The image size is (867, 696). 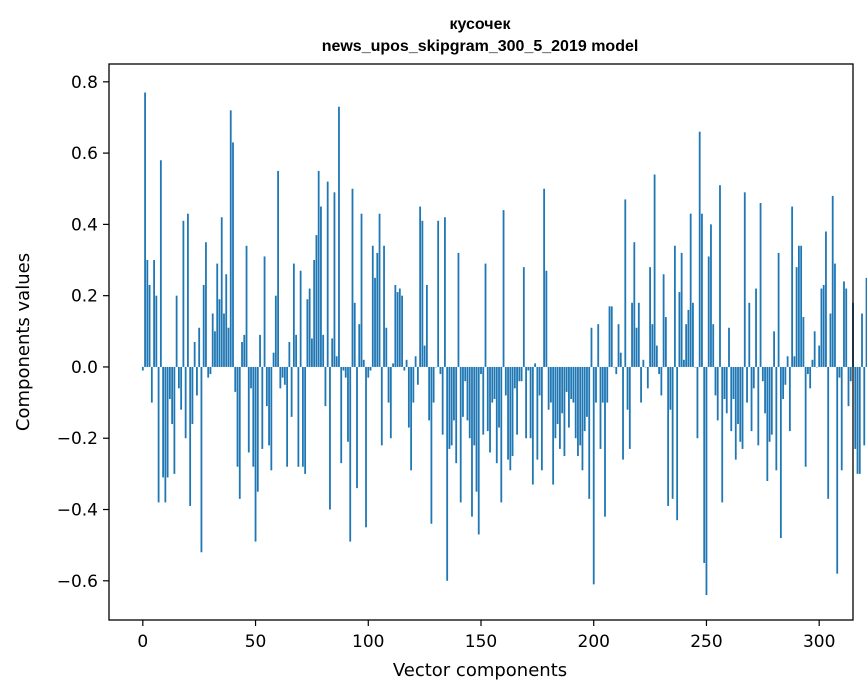 I want to click on y-axis-label: Components values, so click(x=23, y=342).